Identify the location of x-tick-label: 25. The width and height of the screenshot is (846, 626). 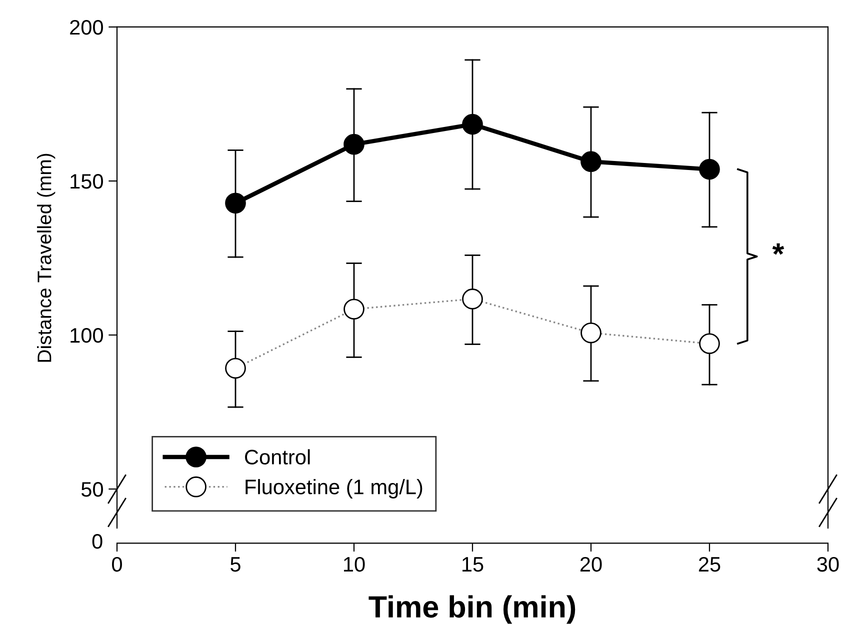
(709, 564).